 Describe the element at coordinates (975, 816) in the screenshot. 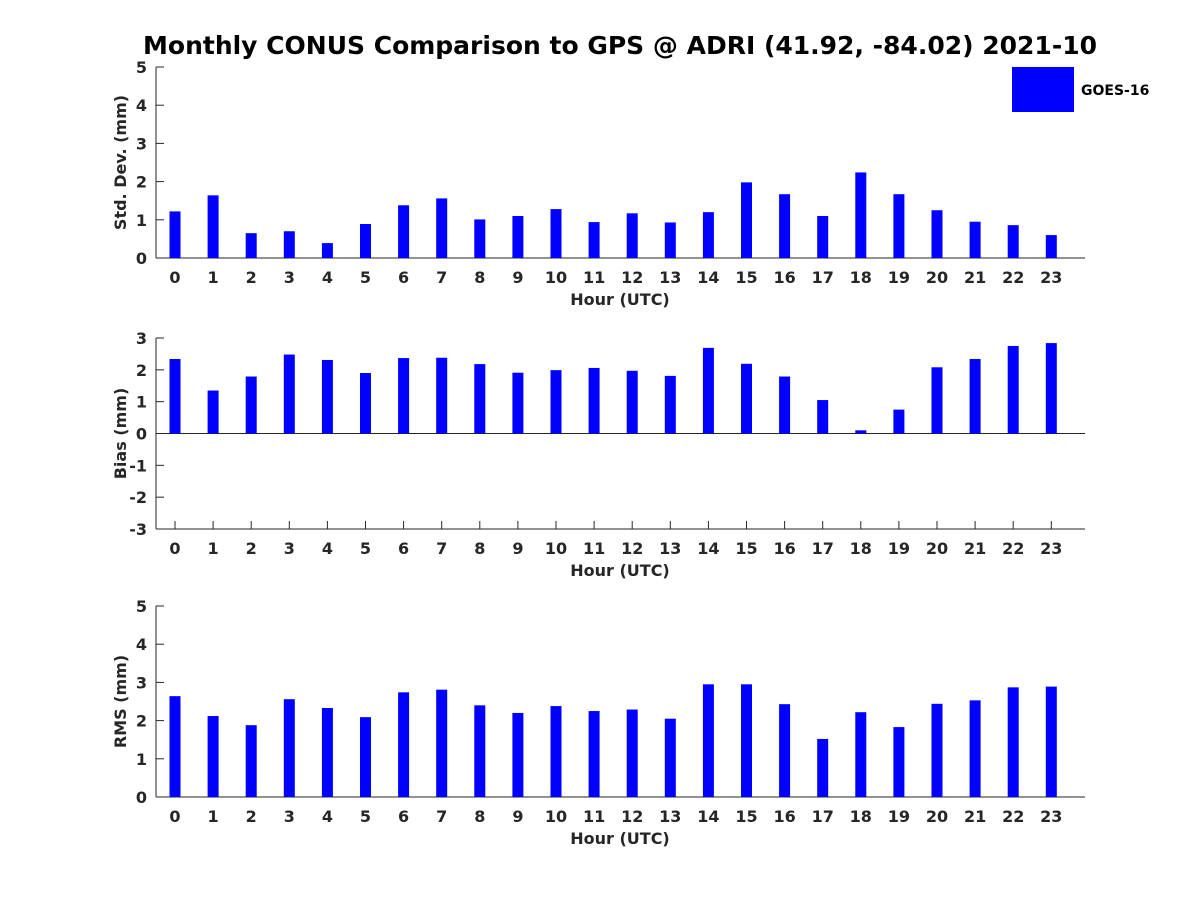

I see `x-tick-label: 21` at that location.